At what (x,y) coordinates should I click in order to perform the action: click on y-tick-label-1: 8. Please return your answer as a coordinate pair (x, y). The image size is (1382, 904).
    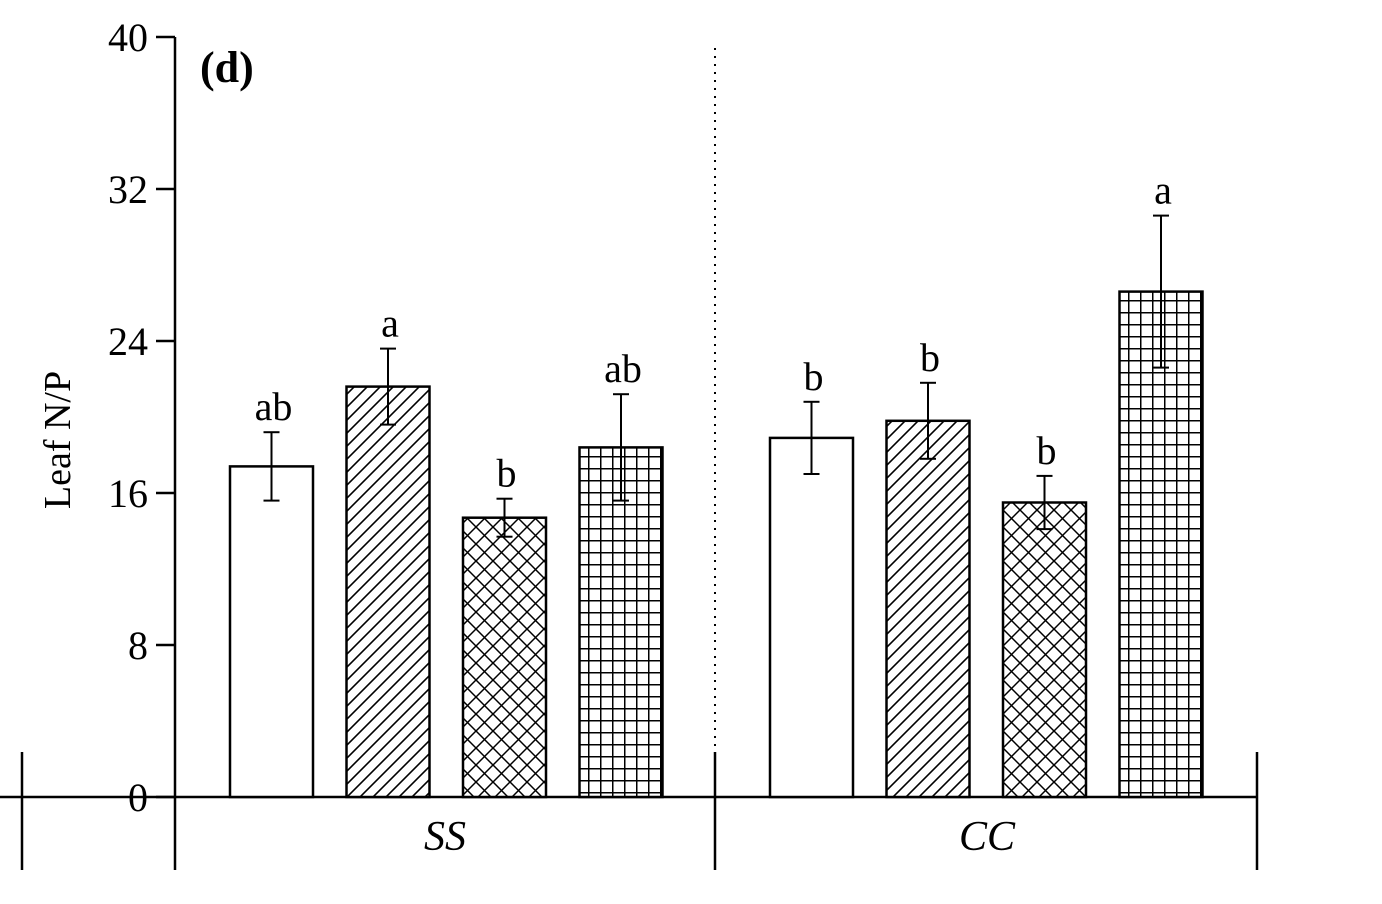
    Looking at the image, I should click on (138, 645).